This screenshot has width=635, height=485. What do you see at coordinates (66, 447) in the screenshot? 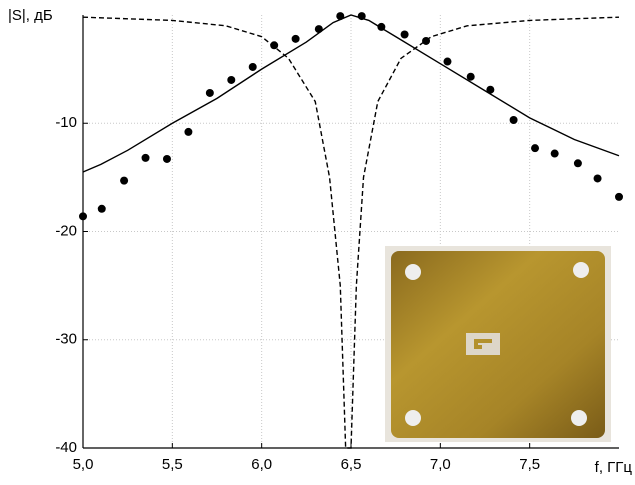
I see `y-tick-label: -40` at bounding box center [66, 447].